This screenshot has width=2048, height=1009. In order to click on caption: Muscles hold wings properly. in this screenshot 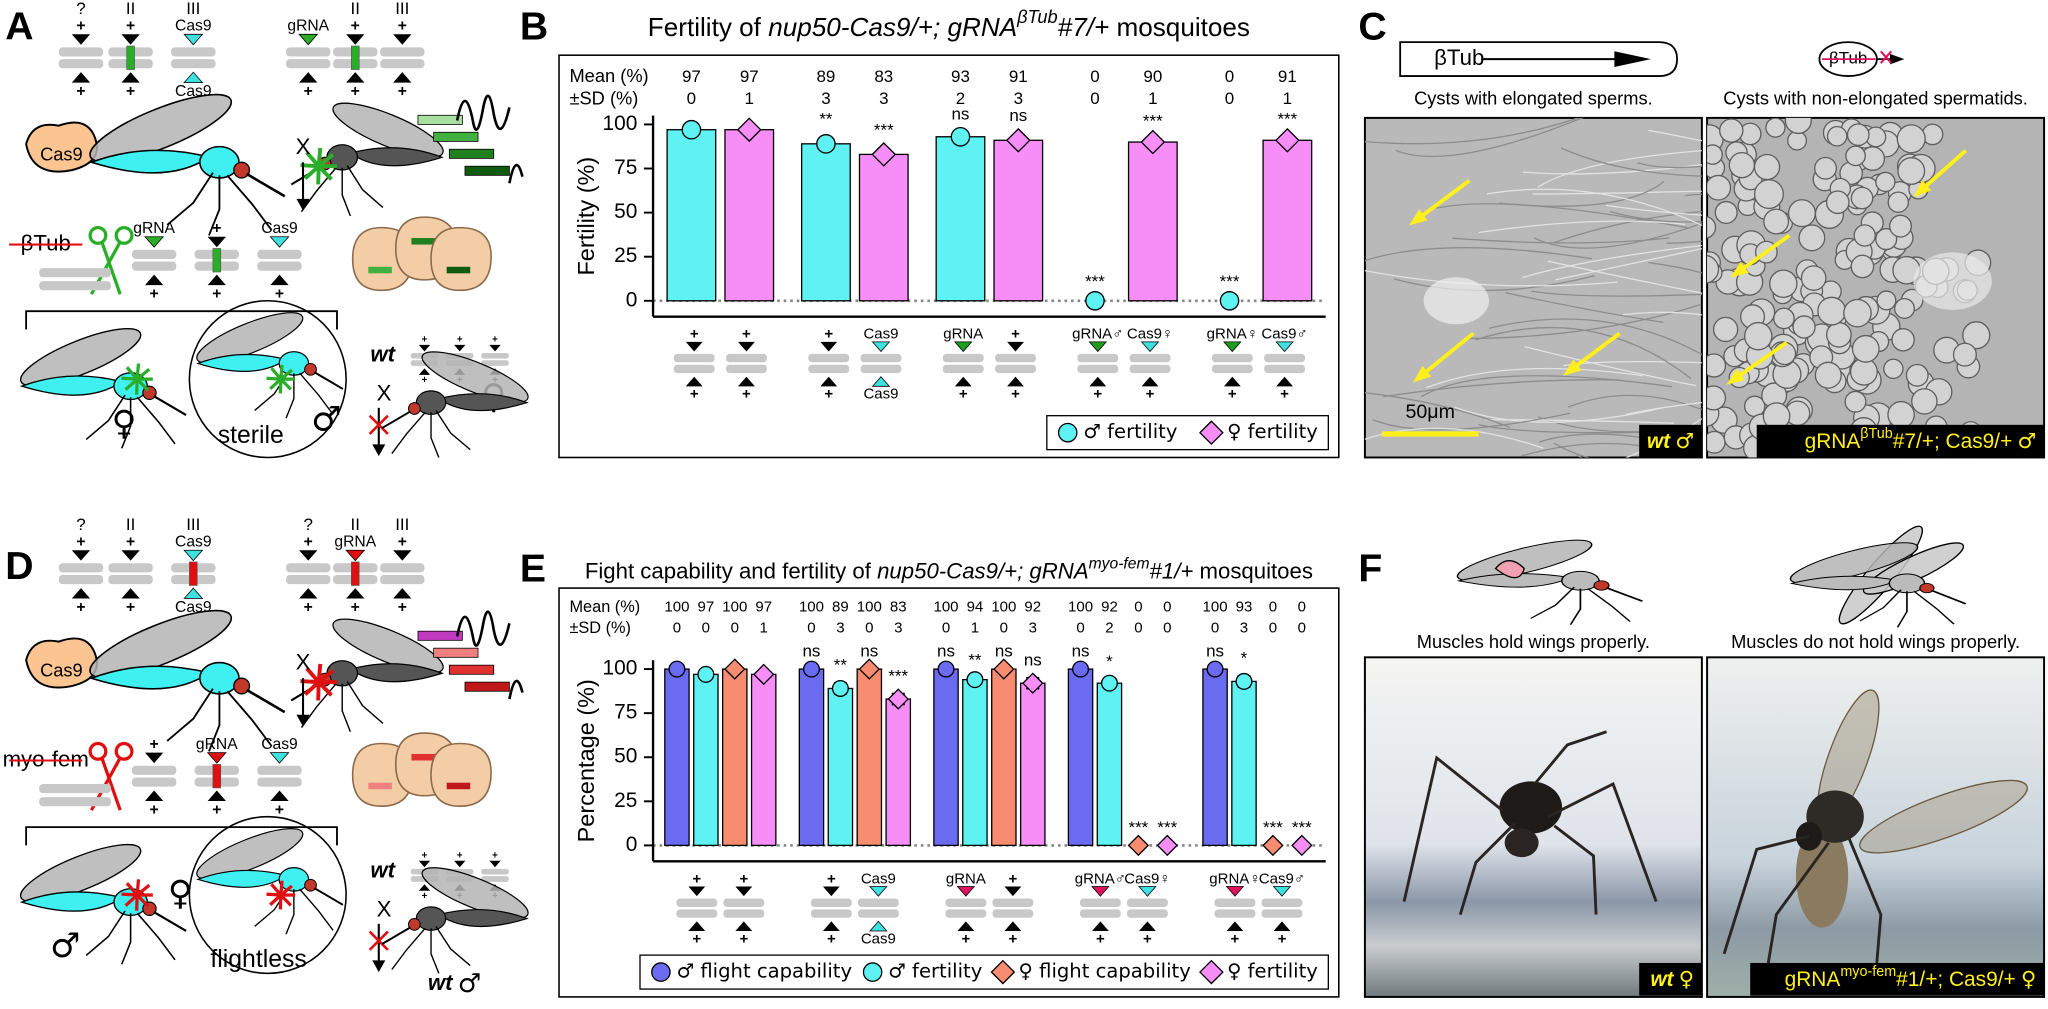, I will do `click(1533, 641)`.